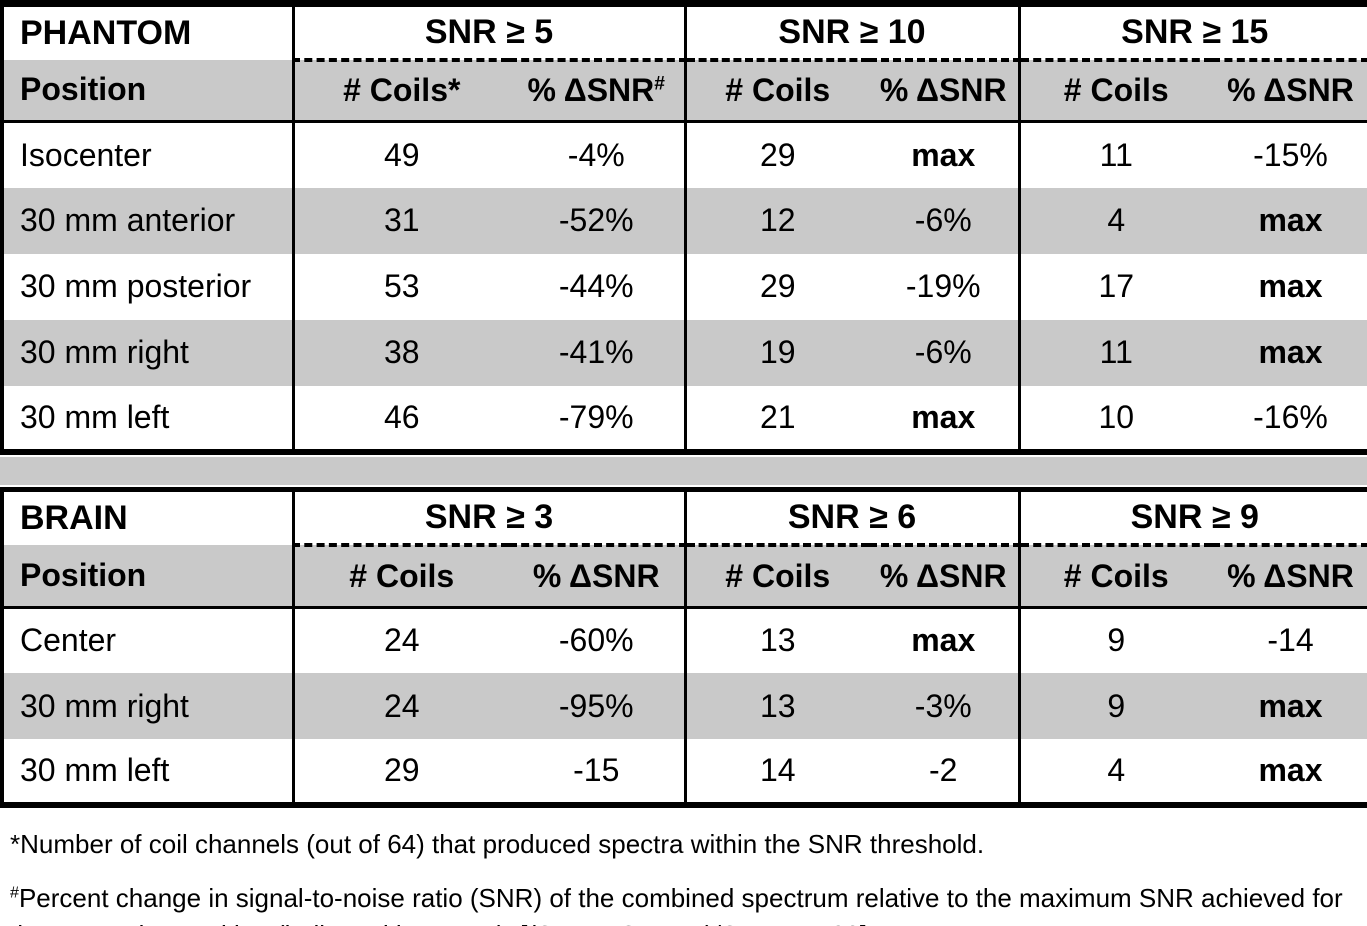 The height and width of the screenshot is (926, 1367). What do you see at coordinates (684, 640) in the screenshot?
I see `table-row: Center 24 -60% 13 max 9 -14` at bounding box center [684, 640].